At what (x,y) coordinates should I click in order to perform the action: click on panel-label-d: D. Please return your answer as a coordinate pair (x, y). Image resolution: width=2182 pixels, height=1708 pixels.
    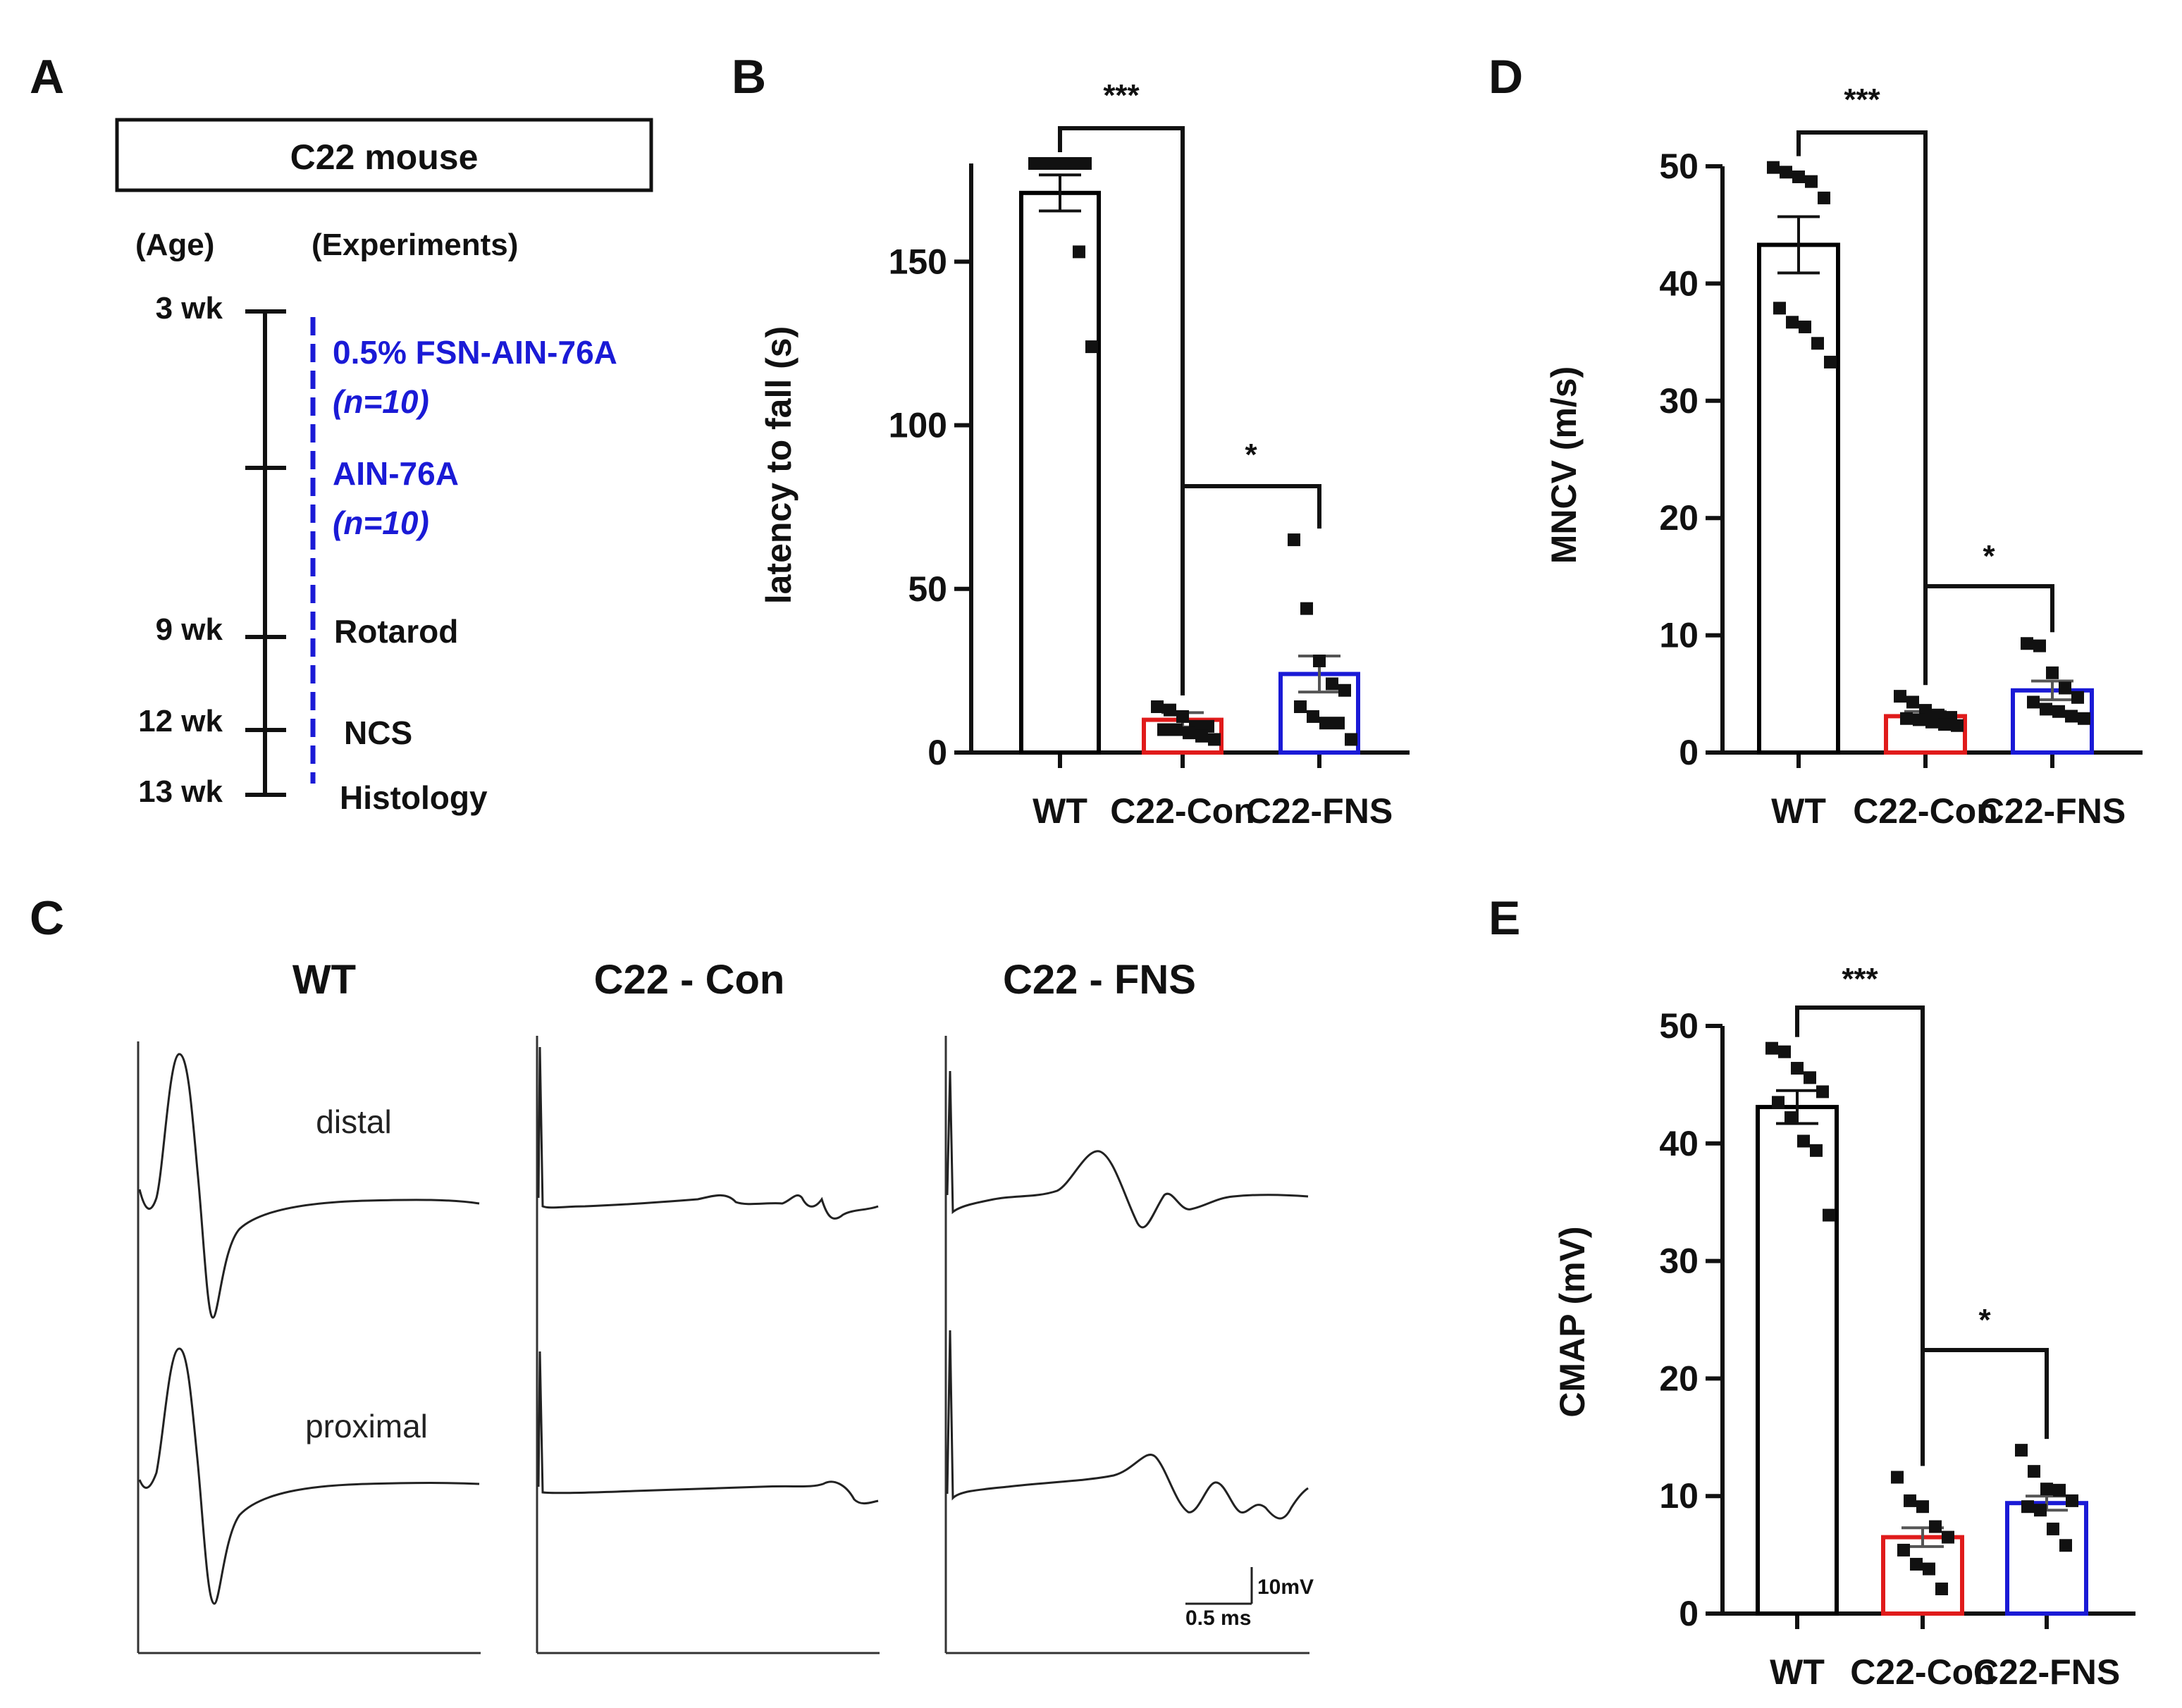
    Looking at the image, I should click on (1505, 77).